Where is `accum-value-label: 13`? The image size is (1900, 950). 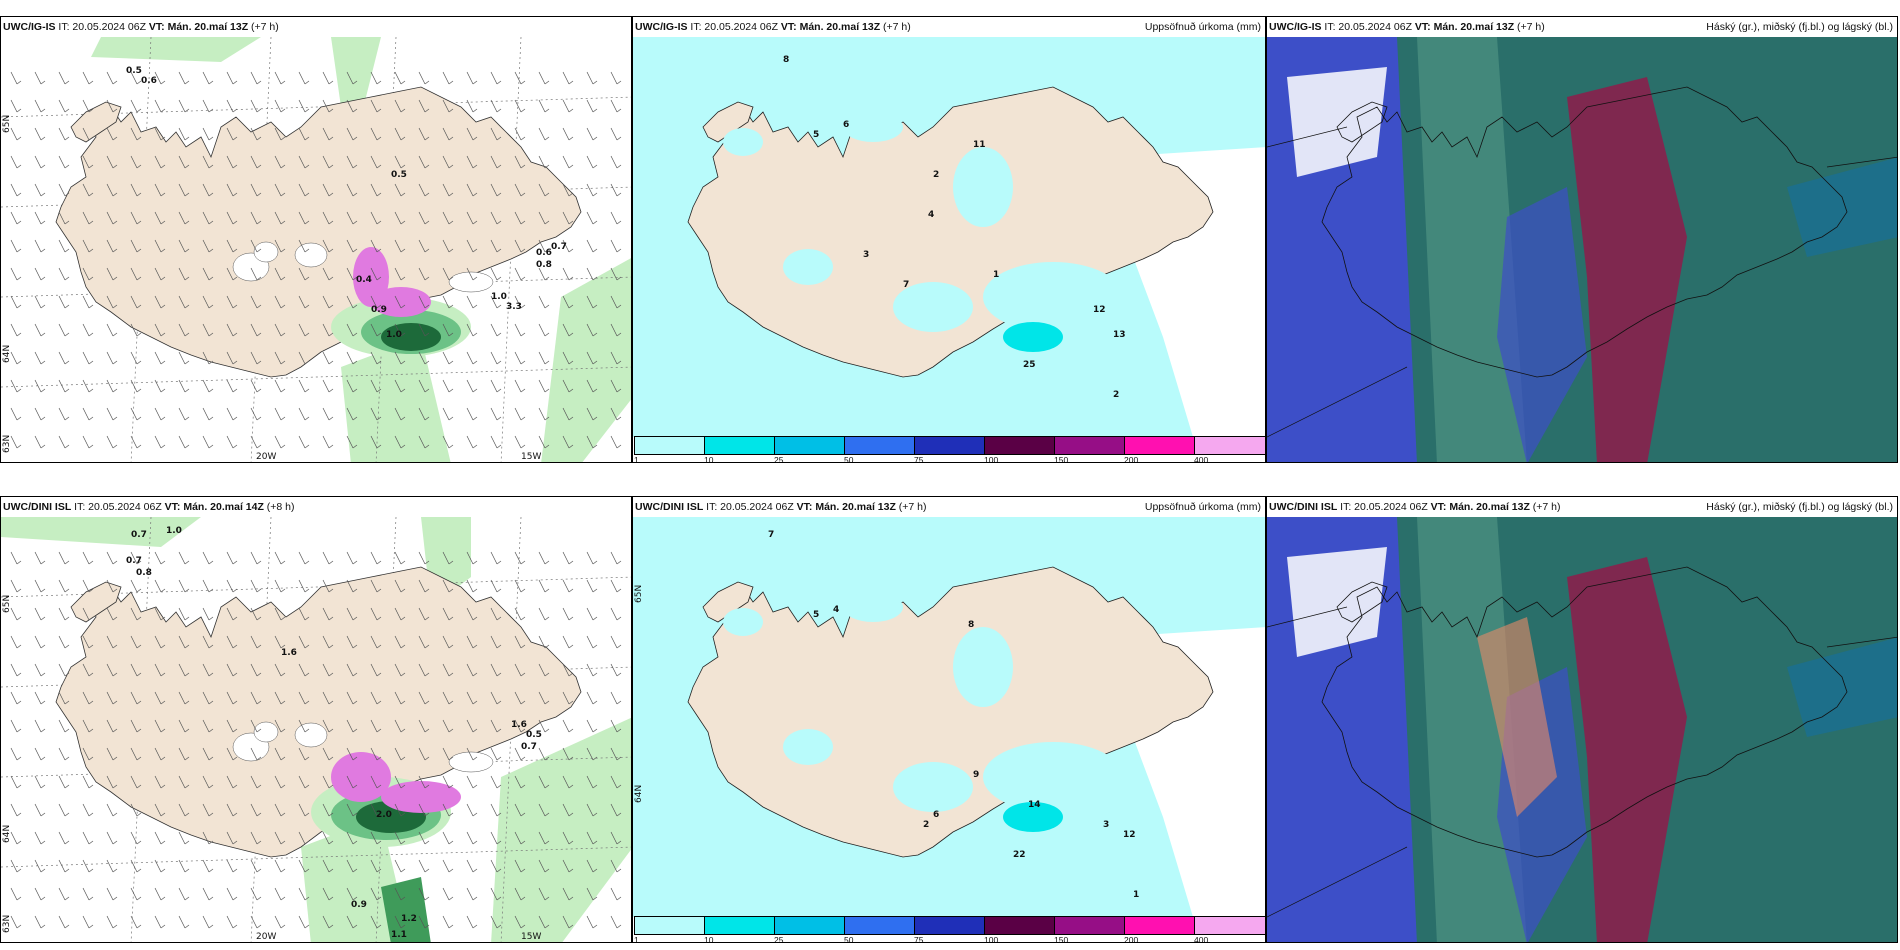
accum-value-label: 13 is located at coordinates (1119, 335).